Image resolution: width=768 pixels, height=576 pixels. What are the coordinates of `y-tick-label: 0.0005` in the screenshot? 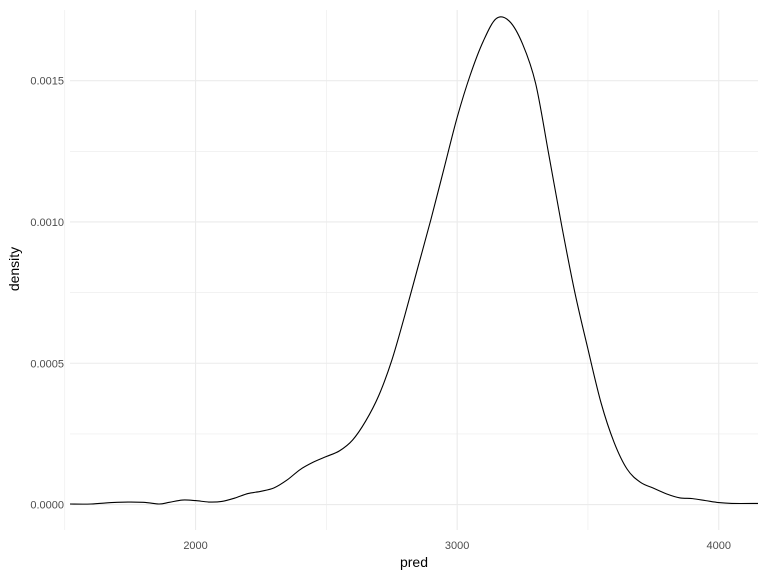 It's located at (47, 364).